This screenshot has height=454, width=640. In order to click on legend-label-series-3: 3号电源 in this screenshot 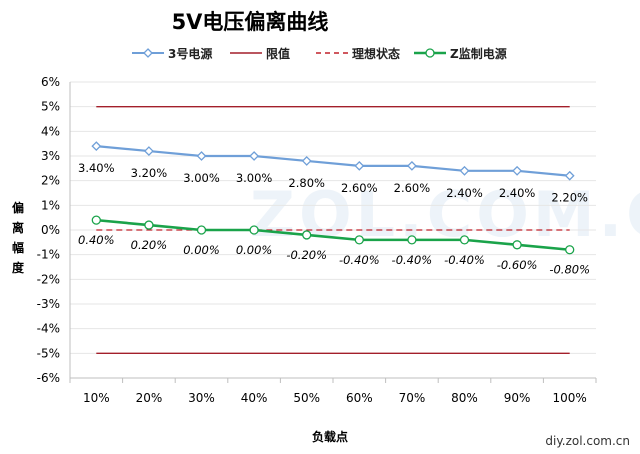, I will do `click(190, 54)`.